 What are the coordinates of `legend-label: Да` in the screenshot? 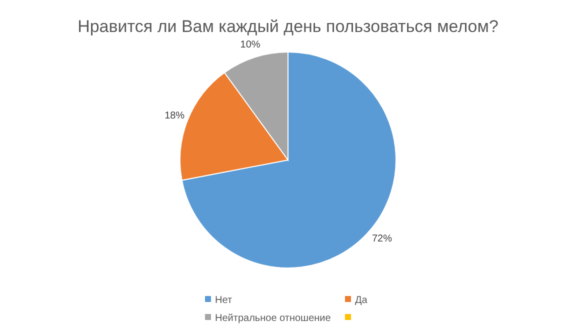 It's located at (361, 300).